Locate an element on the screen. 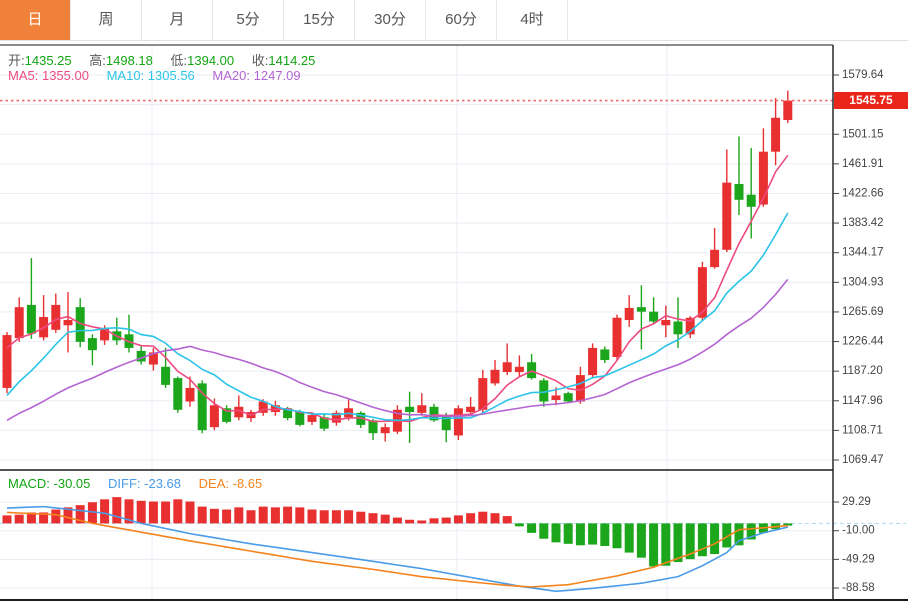  svg-text: 1147.96 is located at coordinates (862, 401).